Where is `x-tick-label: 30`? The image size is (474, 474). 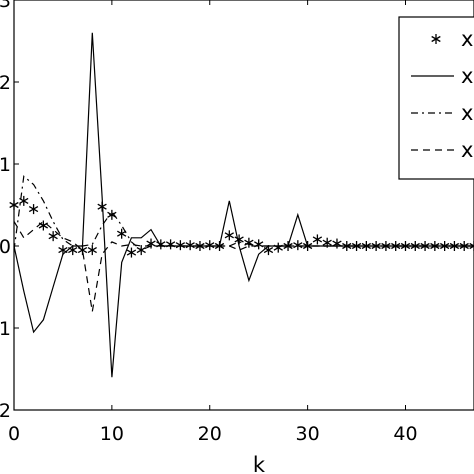 x-tick-label: 30 is located at coordinates (308, 434).